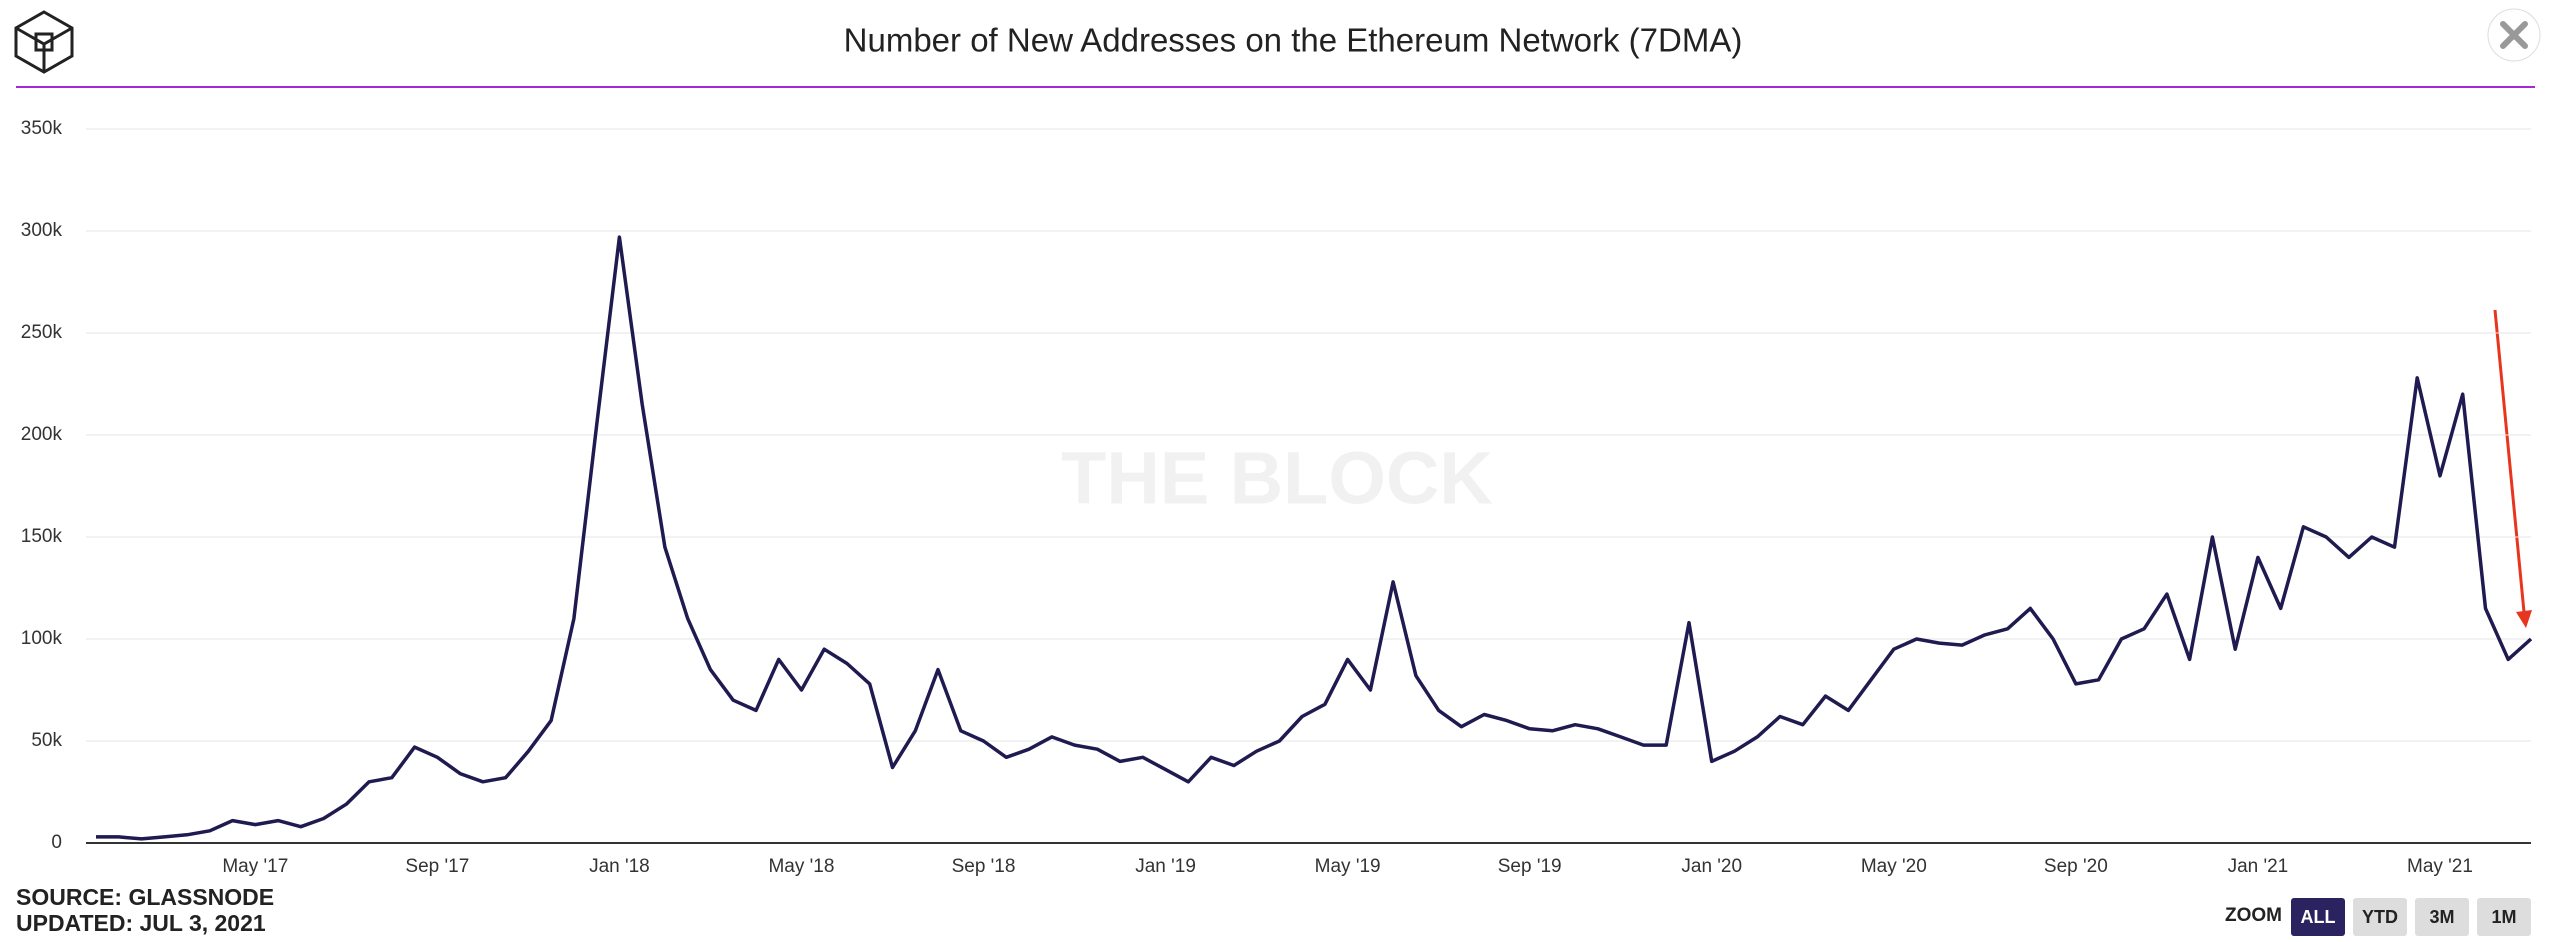 The width and height of the screenshot is (2560, 942). Describe the element at coordinates (1530, 866) in the screenshot. I see `x-tick-label: Sep '19` at that location.